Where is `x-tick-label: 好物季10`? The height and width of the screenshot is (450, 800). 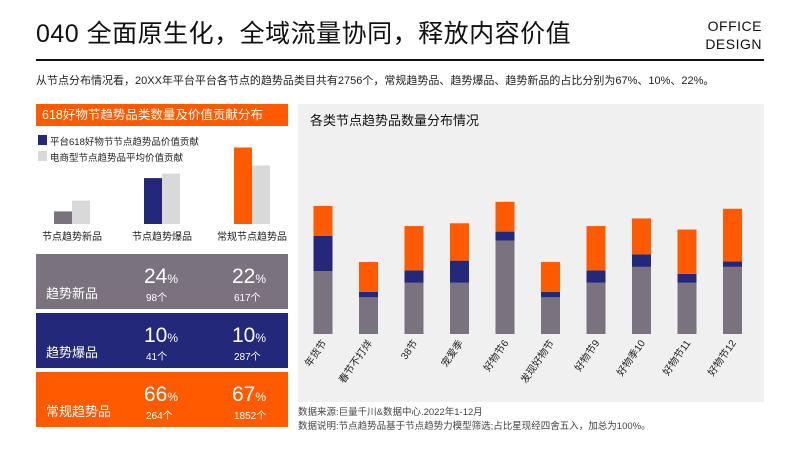 x-tick-label: 好物季10 is located at coordinates (631, 358).